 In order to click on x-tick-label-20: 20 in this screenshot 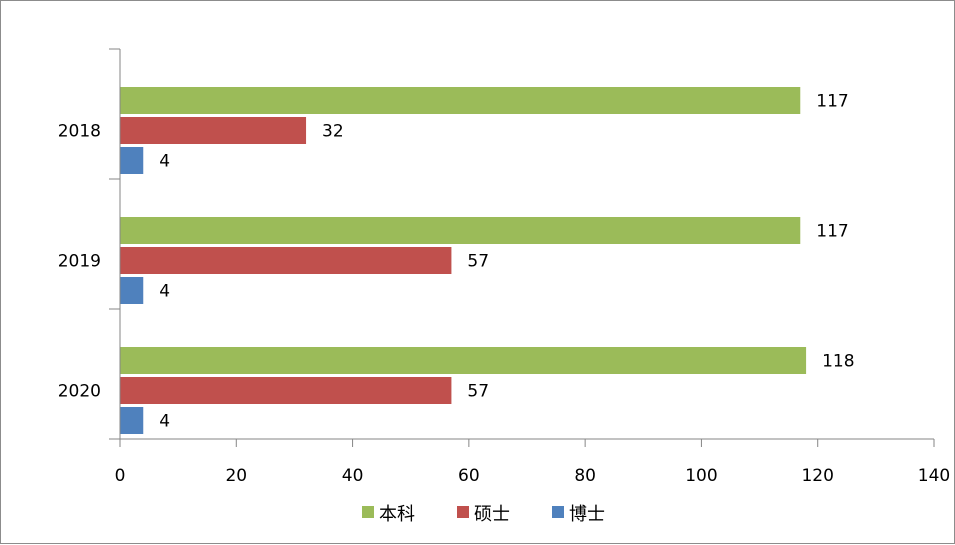, I will do `click(236, 476)`.